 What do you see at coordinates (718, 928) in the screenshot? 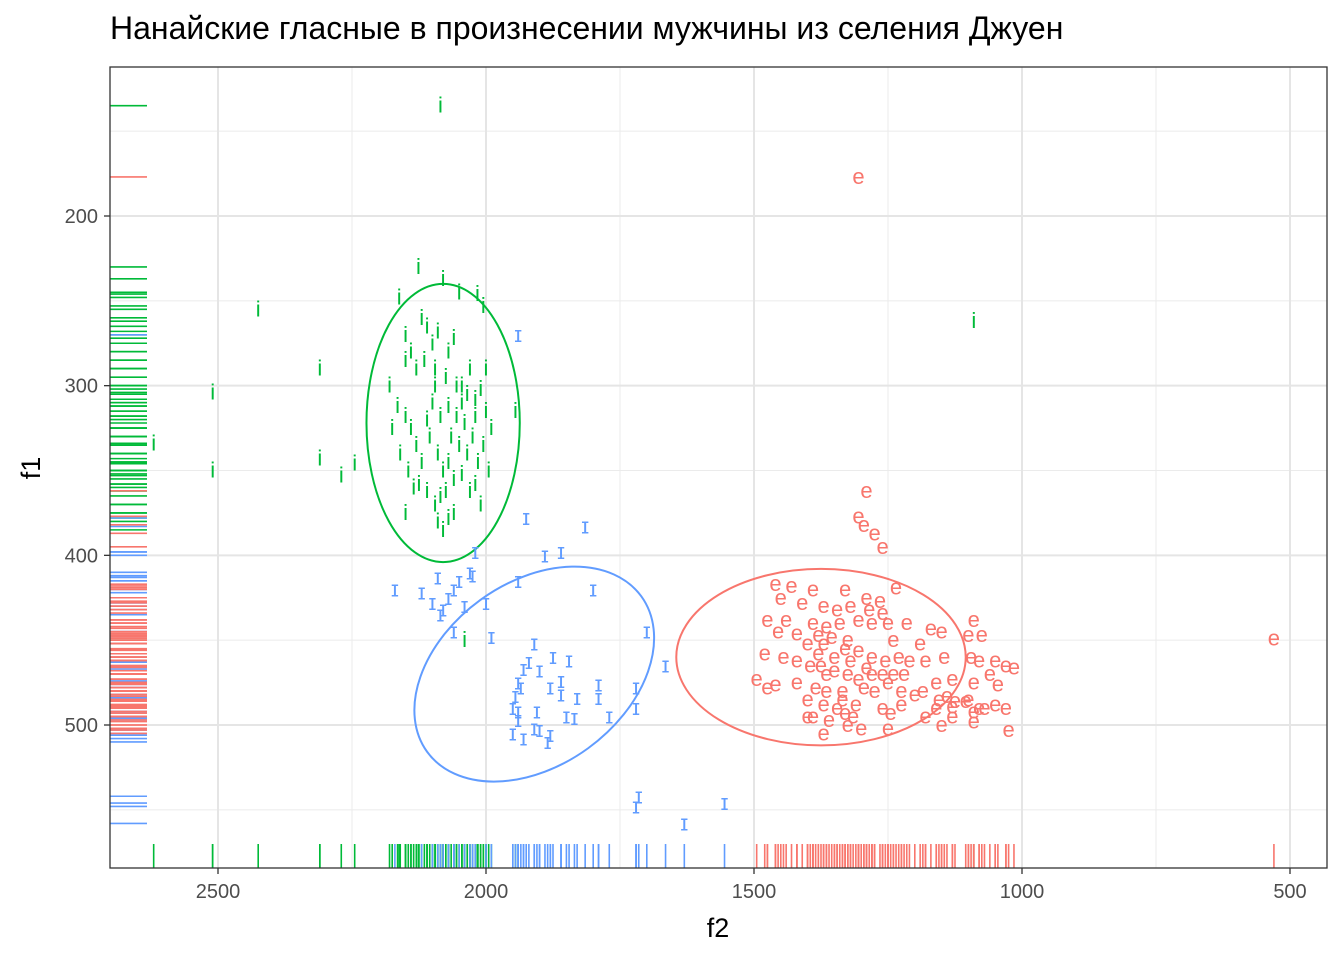
I see `x-axis-title: f2` at bounding box center [718, 928].